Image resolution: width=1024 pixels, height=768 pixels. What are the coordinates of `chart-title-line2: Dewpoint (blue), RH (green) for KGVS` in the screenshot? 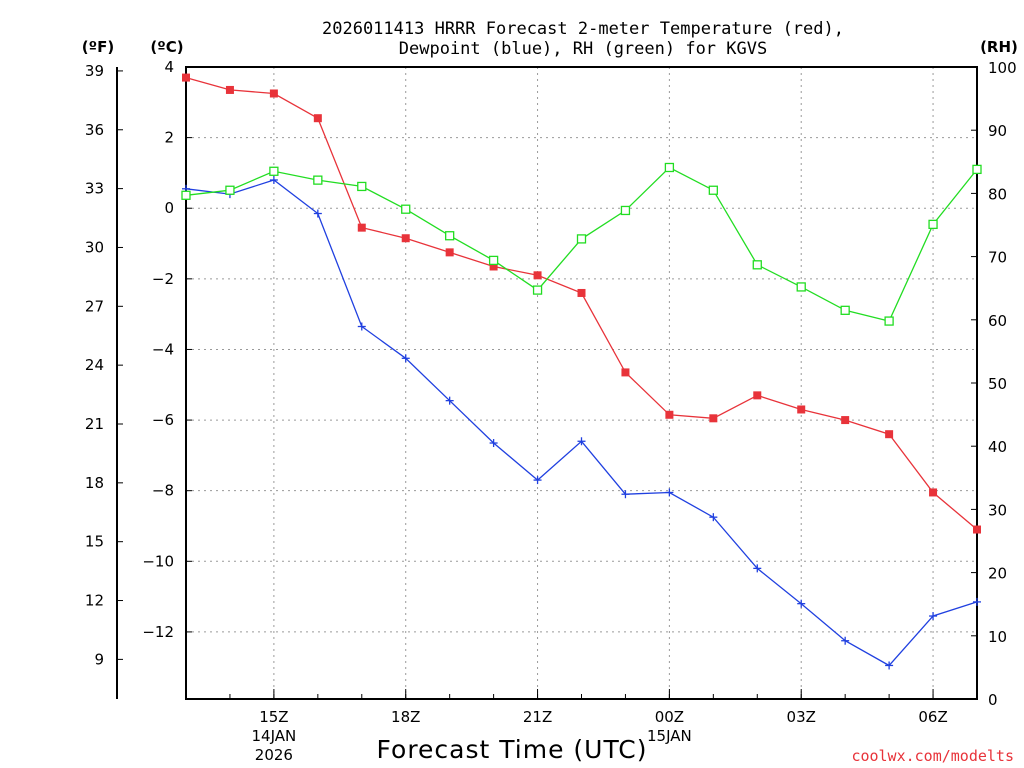 It's located at (583, 49).